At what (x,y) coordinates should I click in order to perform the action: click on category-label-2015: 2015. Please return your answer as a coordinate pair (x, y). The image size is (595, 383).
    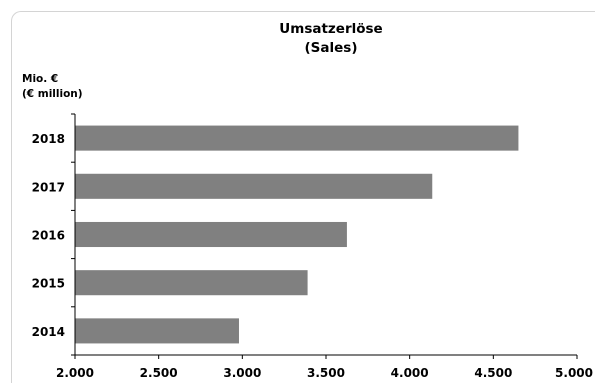
    Looking at the image, I should click on (48, 284).